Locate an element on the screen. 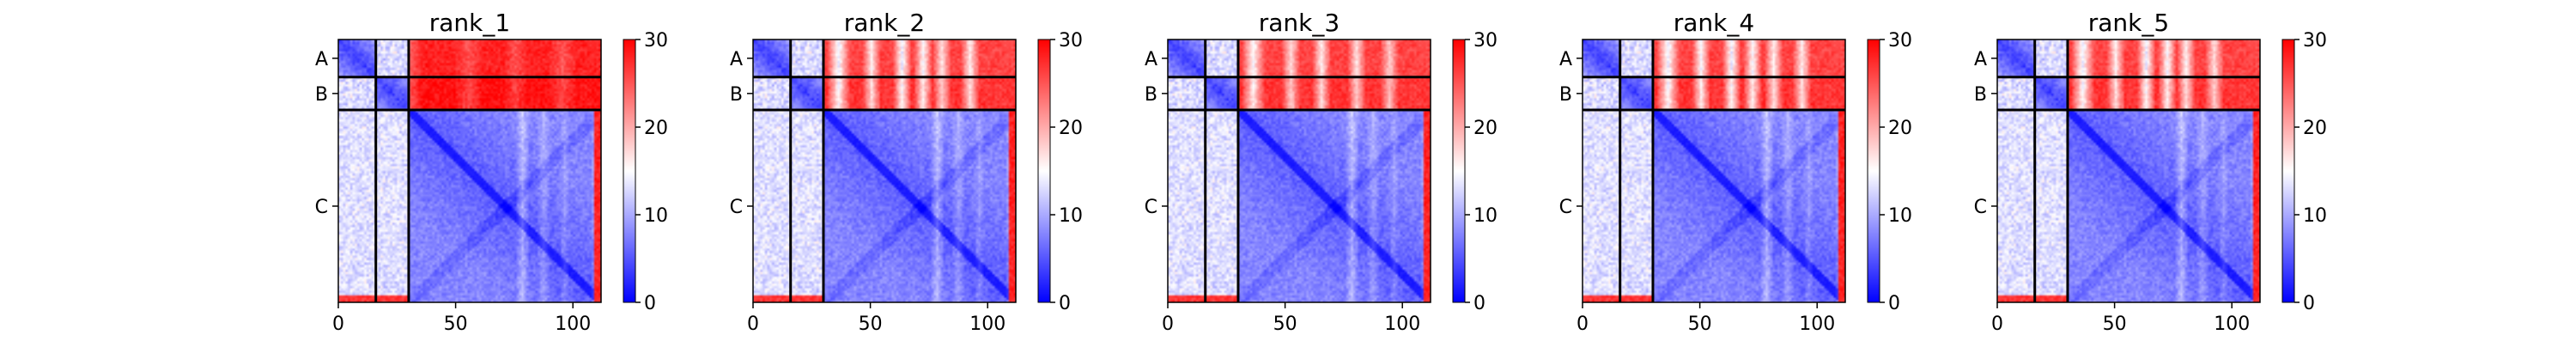  panel-rank_4: rank_4 AB C 0 50 100 0 10 20 30 is located at coordinates (1736, 172).